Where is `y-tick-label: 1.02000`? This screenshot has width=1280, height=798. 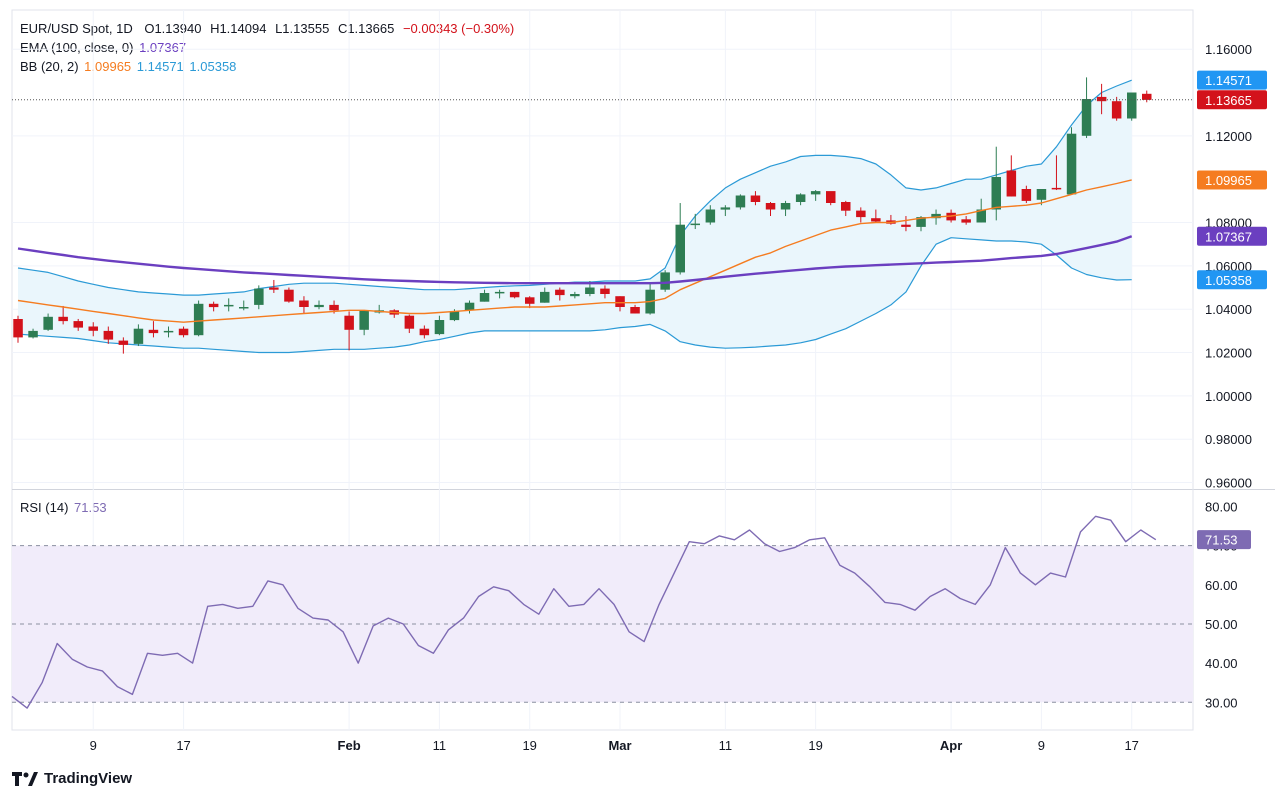 y-tick-label: 1.02000 is located at coordinates (1228, 353).